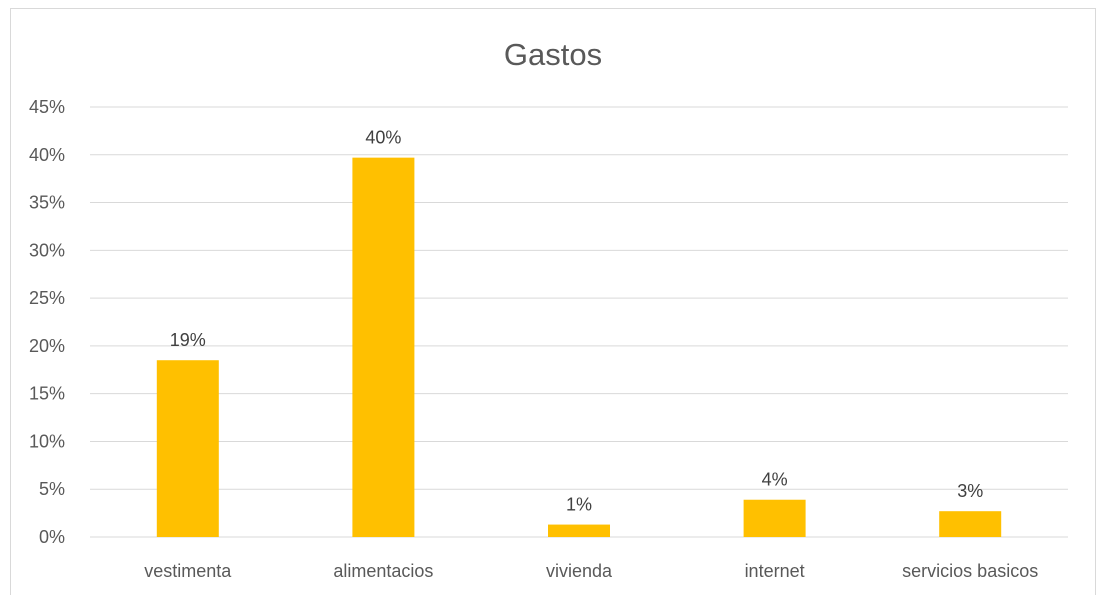 The image size is (1096, 595). I want to click on chart-title: Gastos, so click(553, 54).